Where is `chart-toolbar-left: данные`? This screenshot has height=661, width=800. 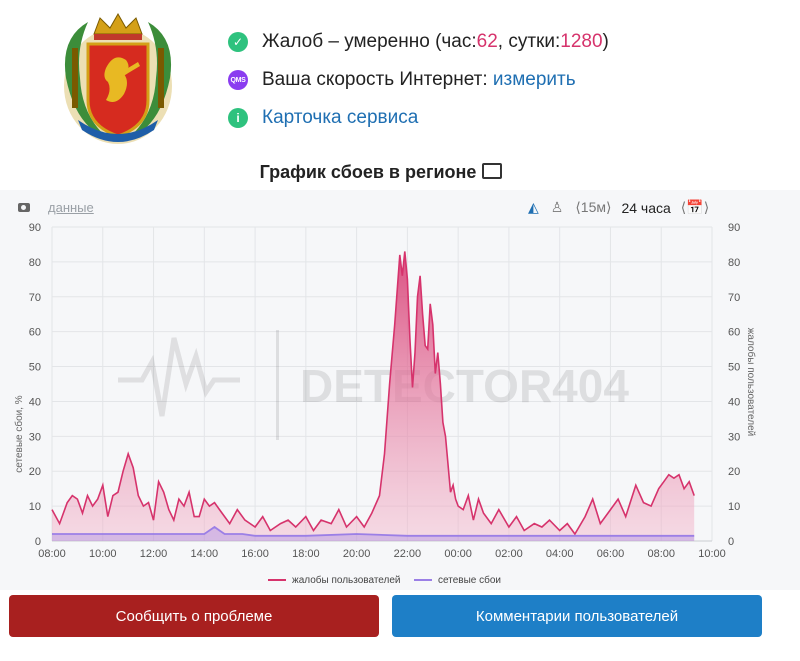
chart-toolbar-left: данные is located at coordinates (56, 207).